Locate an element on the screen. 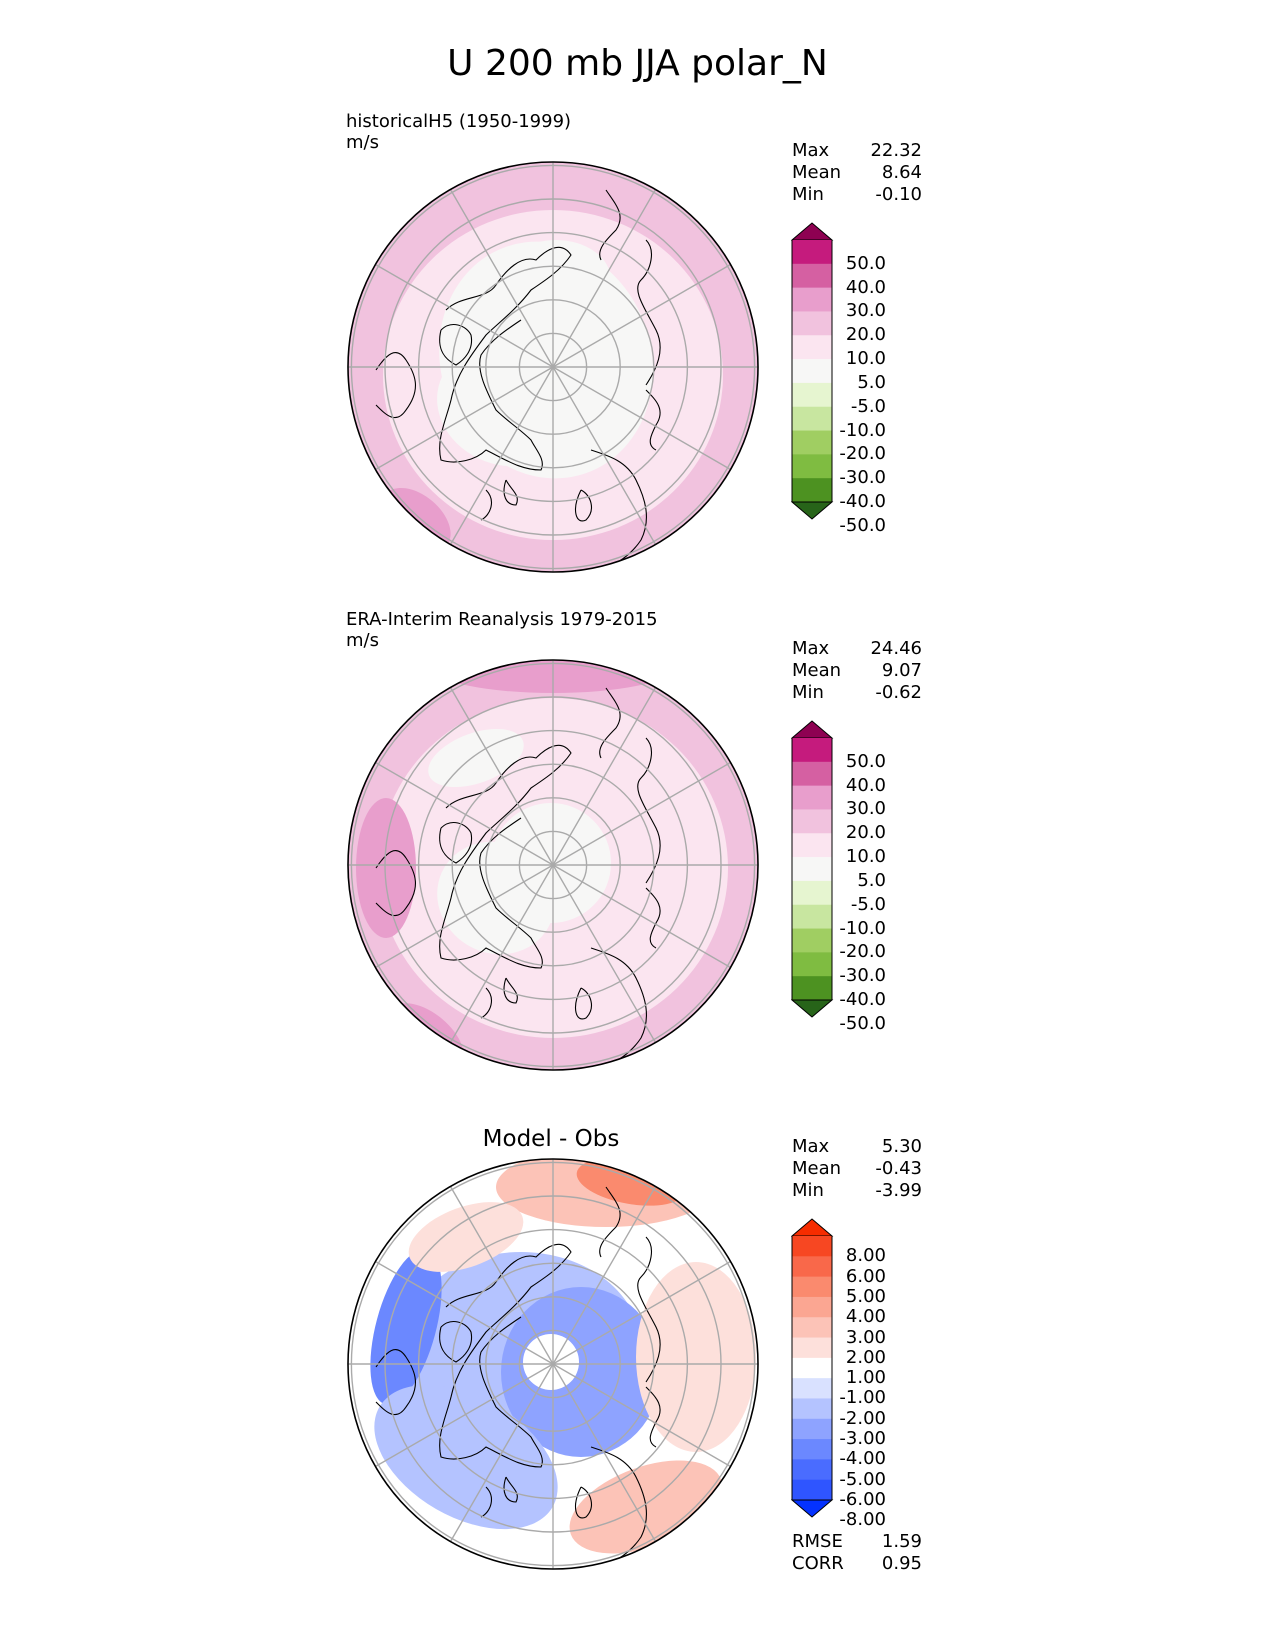 The height and width of the screenshot is (1650, 1275). panel2-colorbar-tick-label: -50.0 is located at coordinates (862, 1023).